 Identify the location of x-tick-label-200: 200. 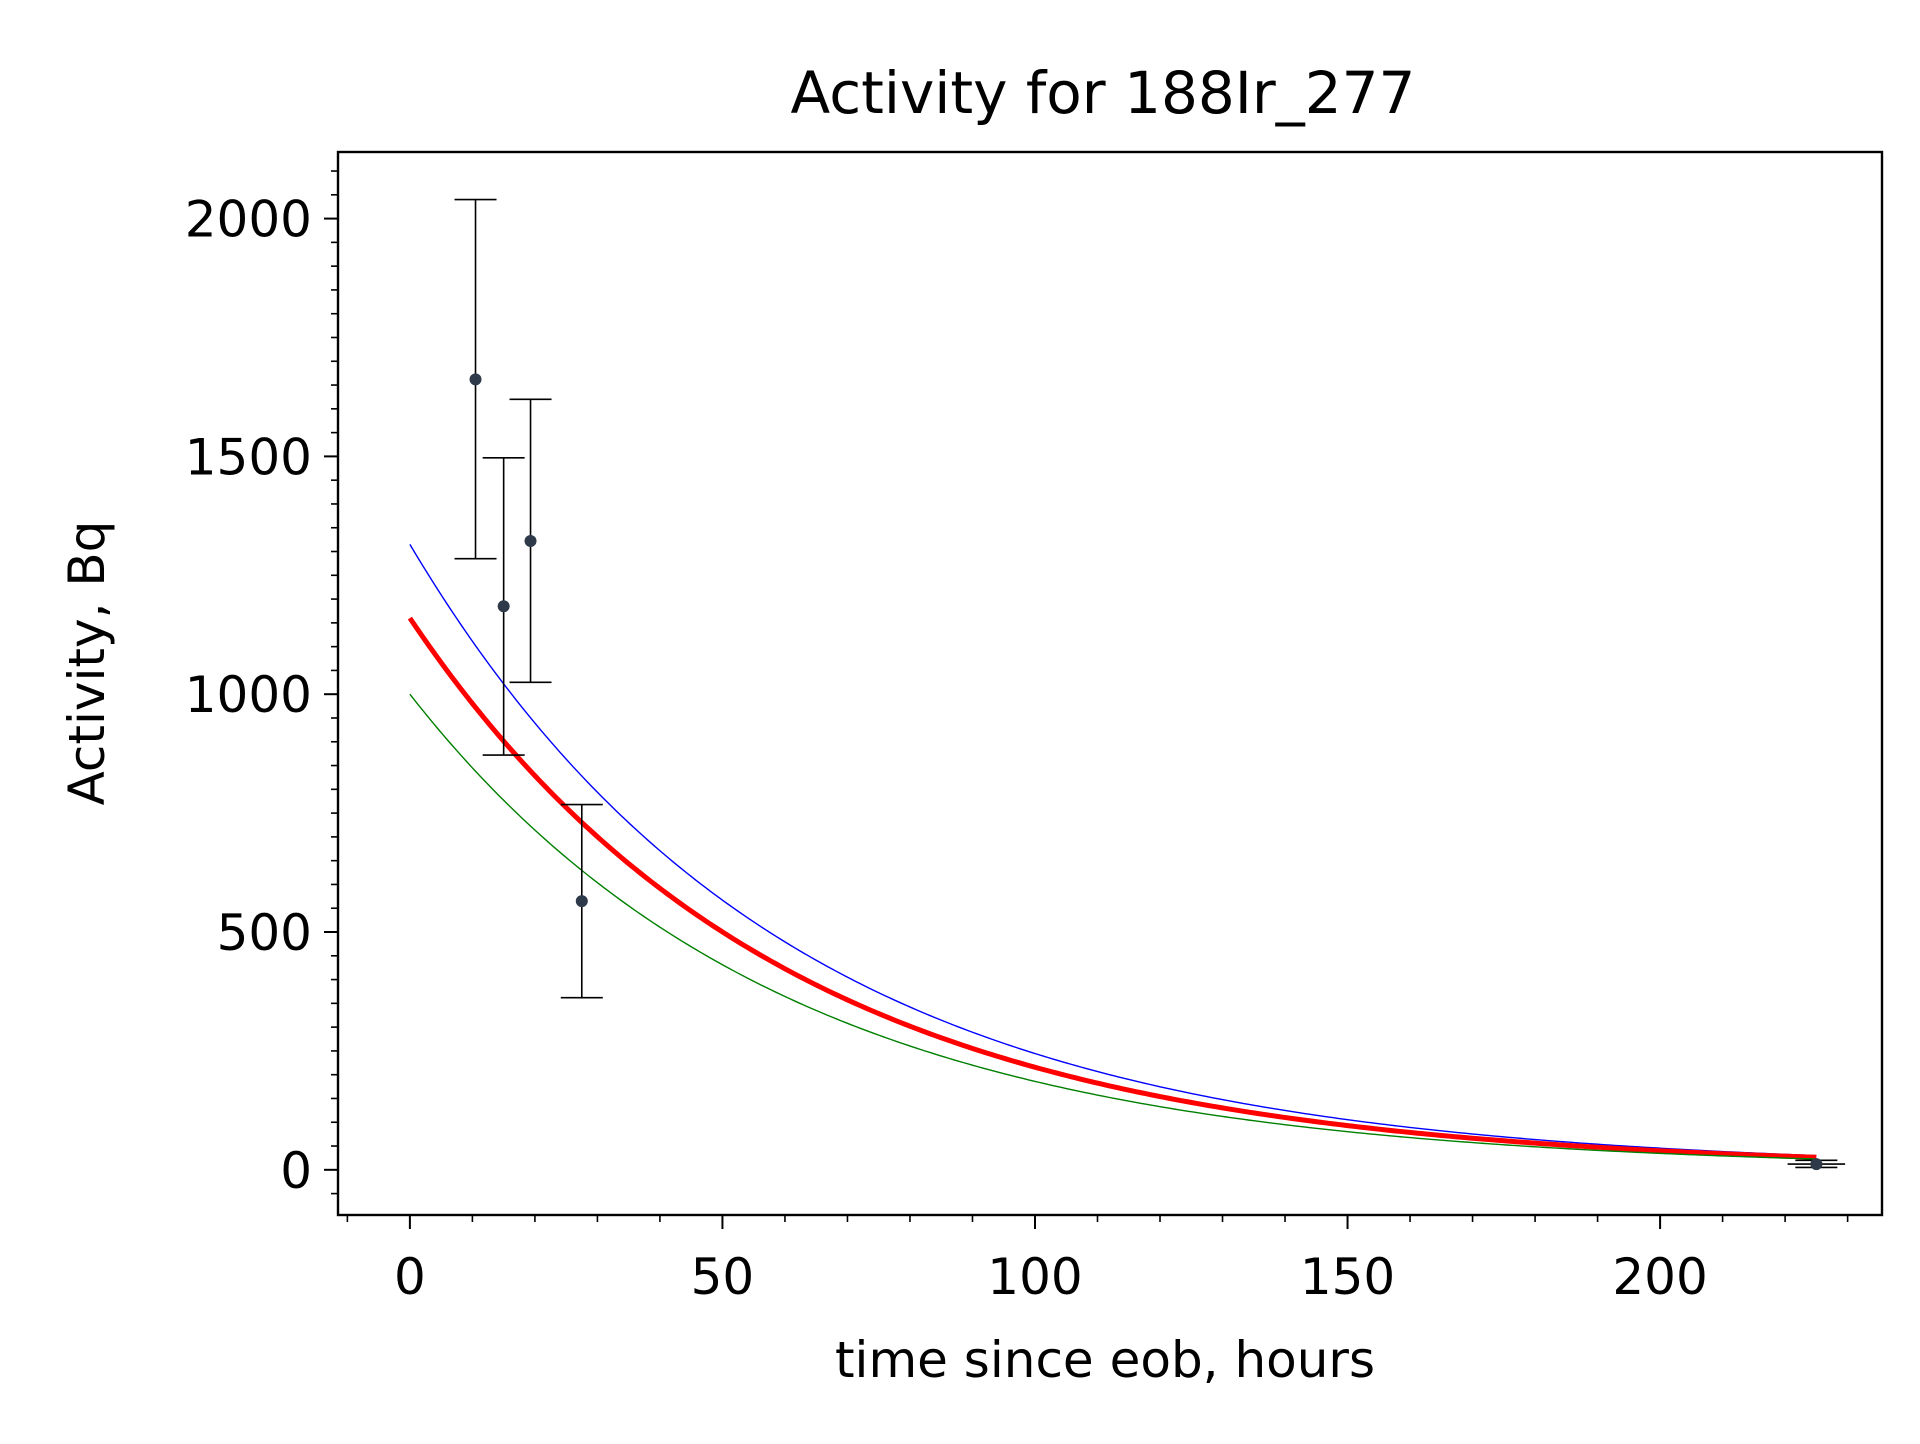
(1659, 1277).